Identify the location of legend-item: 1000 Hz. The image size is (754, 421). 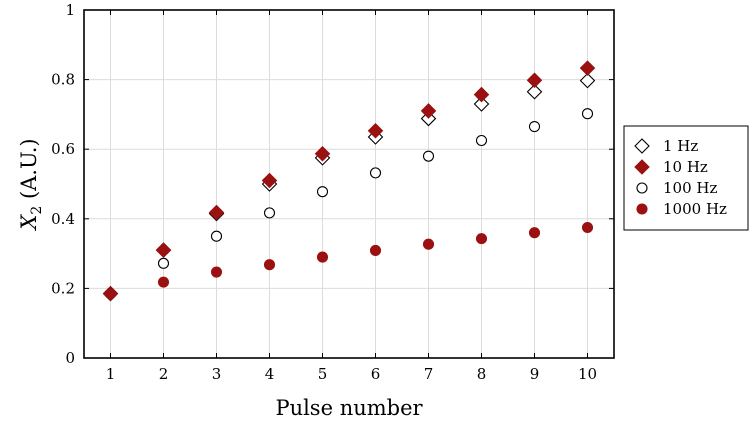
(681, 209).